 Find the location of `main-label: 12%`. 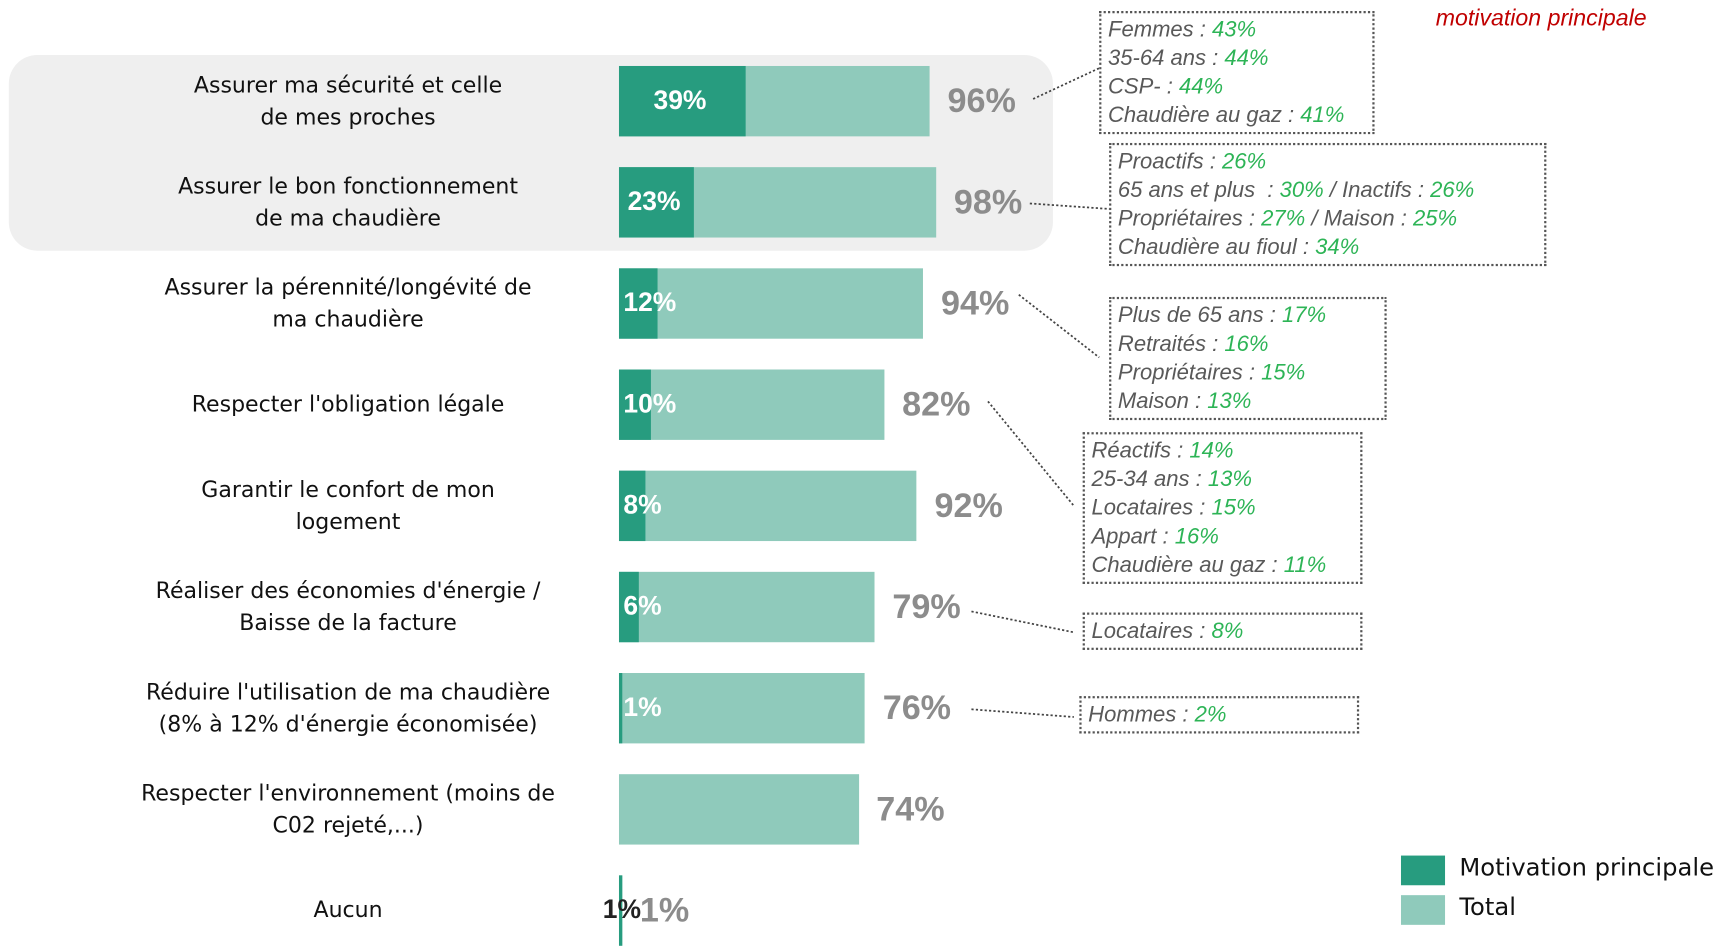

main-label: 12% is located at coordinates (650, 303).